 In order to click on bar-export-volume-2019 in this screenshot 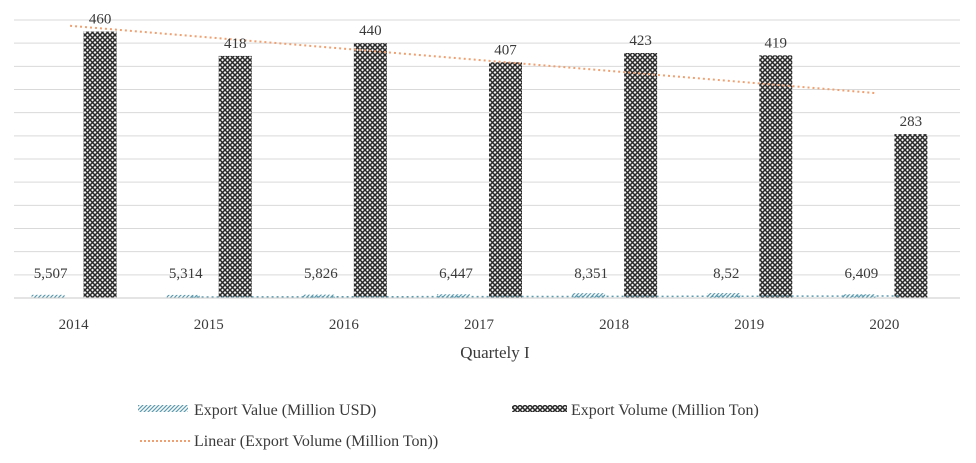, I will do `click(776, 177)`.